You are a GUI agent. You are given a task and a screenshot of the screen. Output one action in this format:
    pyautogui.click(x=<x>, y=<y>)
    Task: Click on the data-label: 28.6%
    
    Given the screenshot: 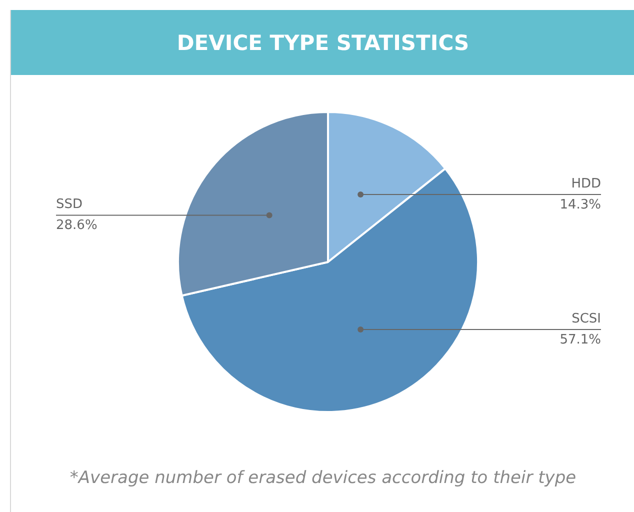 What is the action you would take?
    pyautogui.click(x=77, y=226)
    